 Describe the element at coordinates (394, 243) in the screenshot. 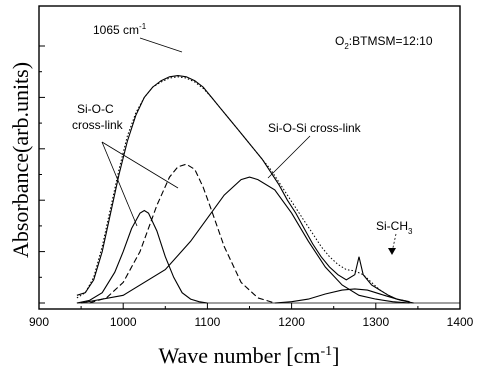

I see `sich3-pointer` at that location.